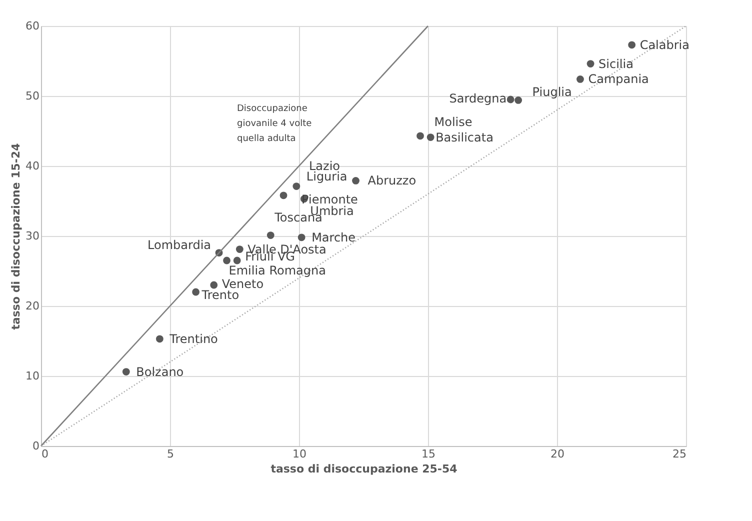 Image resolution: width=752 pixels, height=521 pixels. I want to click on y-tick-label: 40, so click(33, 166).